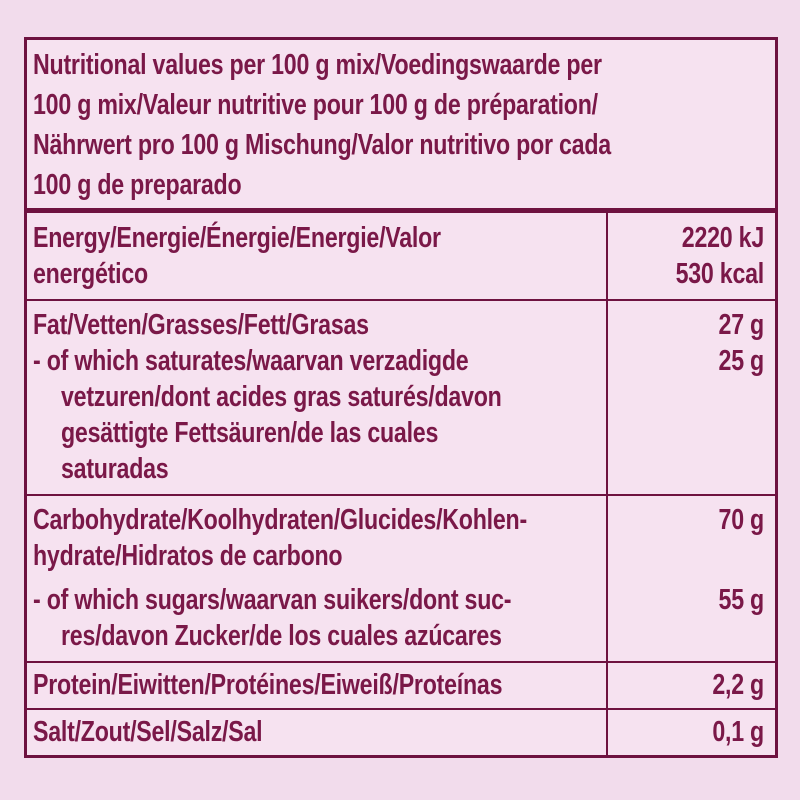 This screenshot has width=800, height=800. I want to click on fat-line: Fat/Vetten/Grasses/Fett/Grasas 27 g, so click(401, 325).